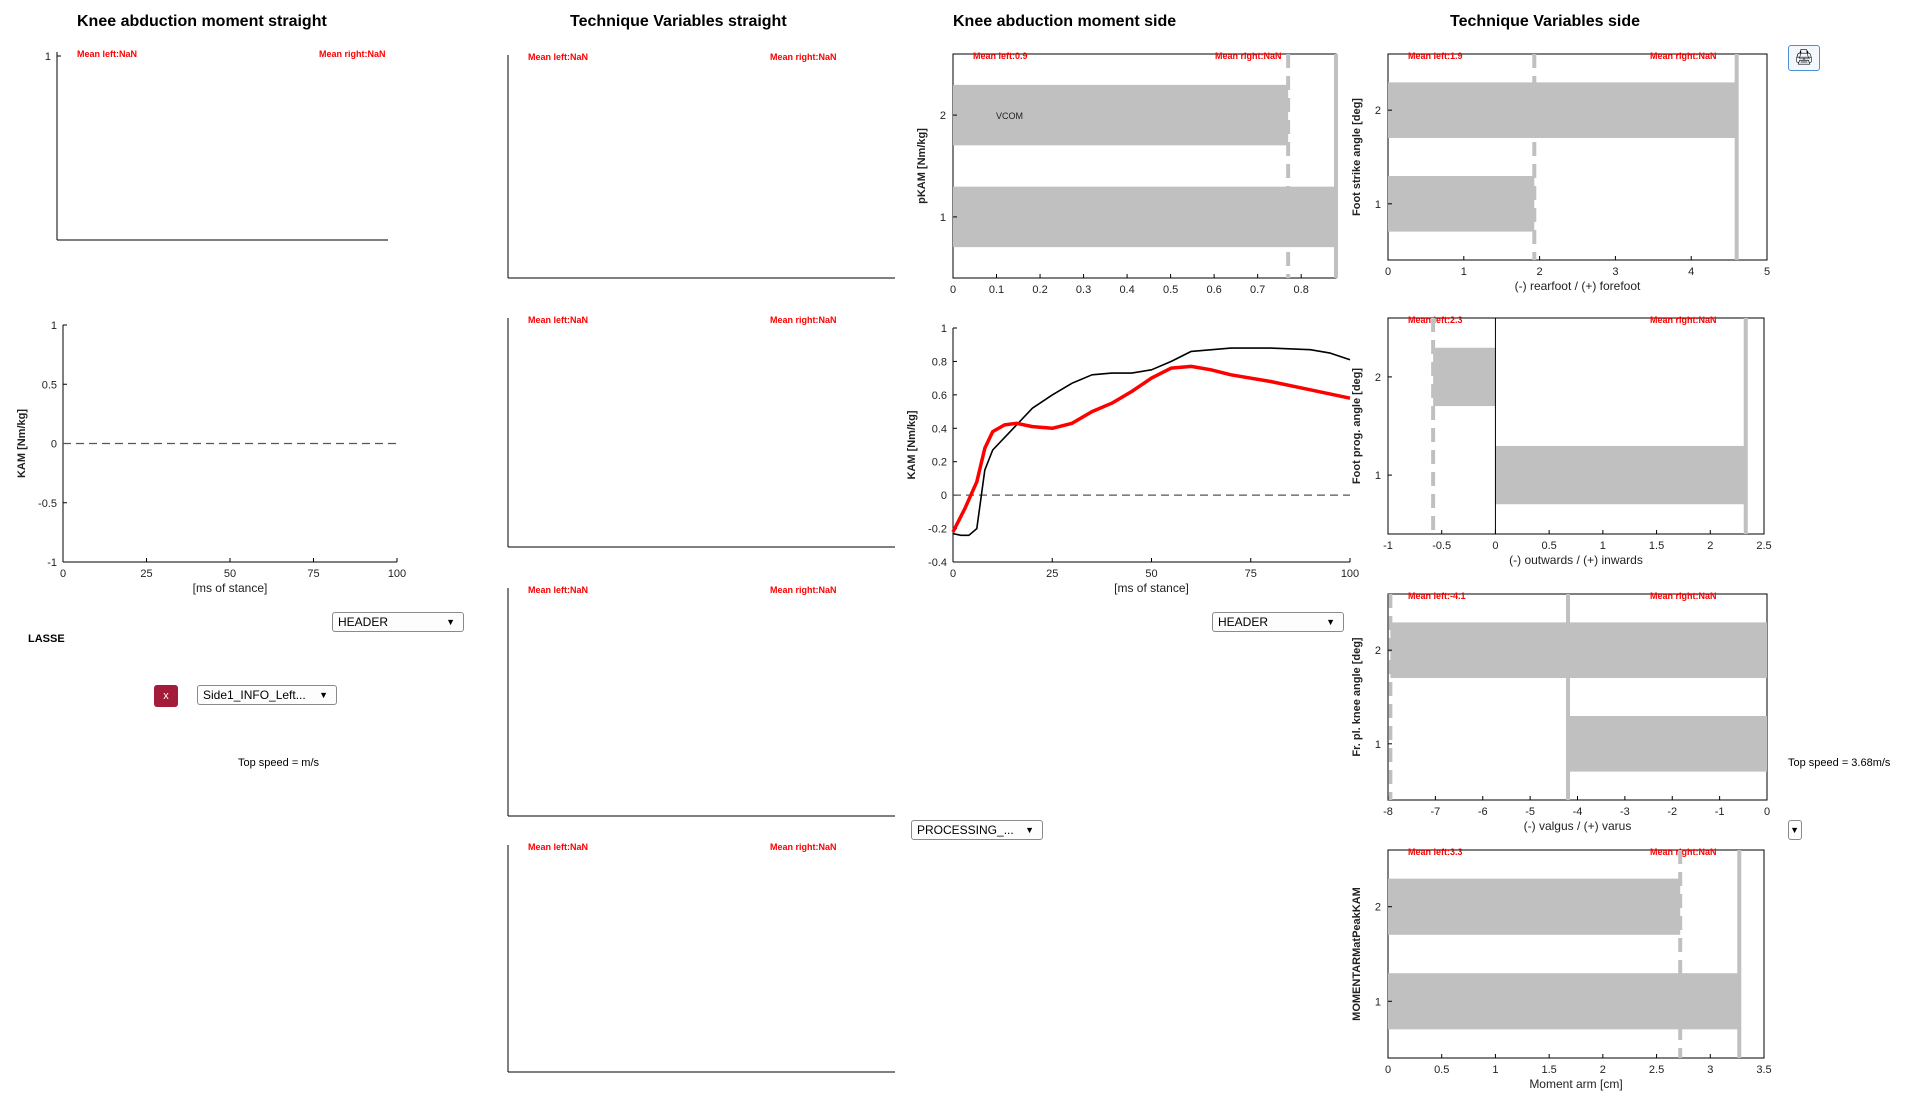  Describe the element at coordinates (1839, 763) in the screenshot. I see `top-speed-right: Top speed = 3.68m/s` at that location.